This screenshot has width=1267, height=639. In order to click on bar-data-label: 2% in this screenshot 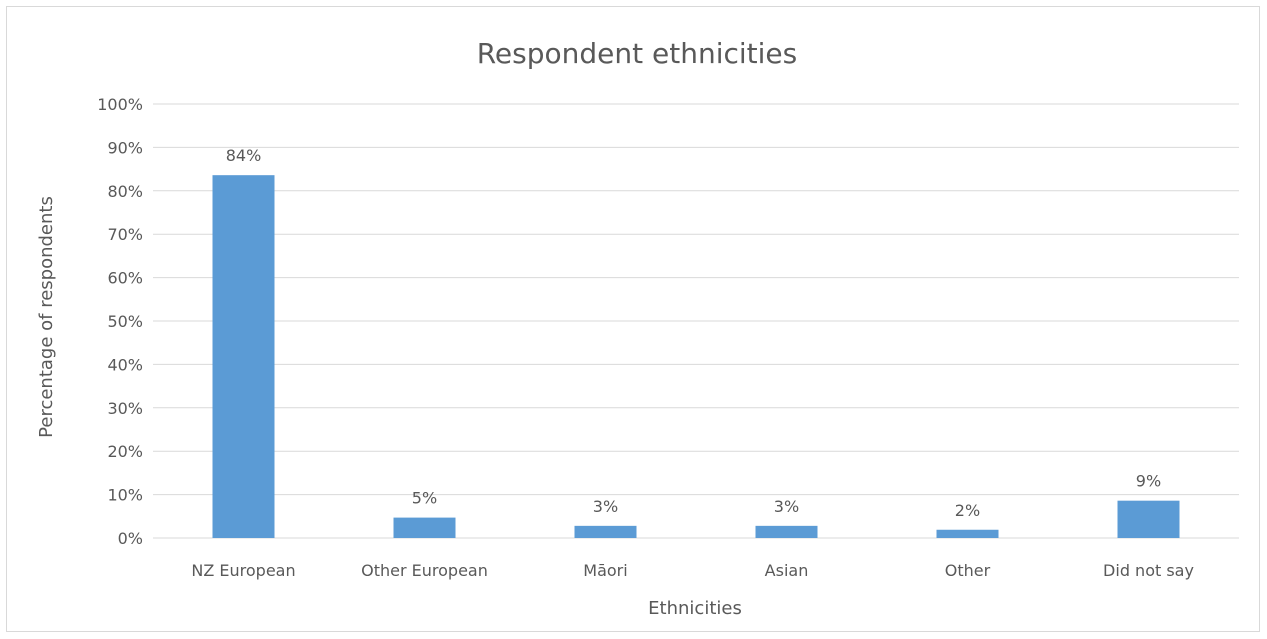, I will do `click(967, 510)`.